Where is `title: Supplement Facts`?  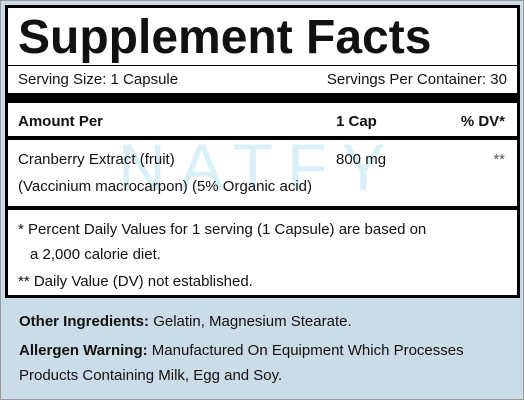 title: Supplement Facts is located at coordinates (225, 37).